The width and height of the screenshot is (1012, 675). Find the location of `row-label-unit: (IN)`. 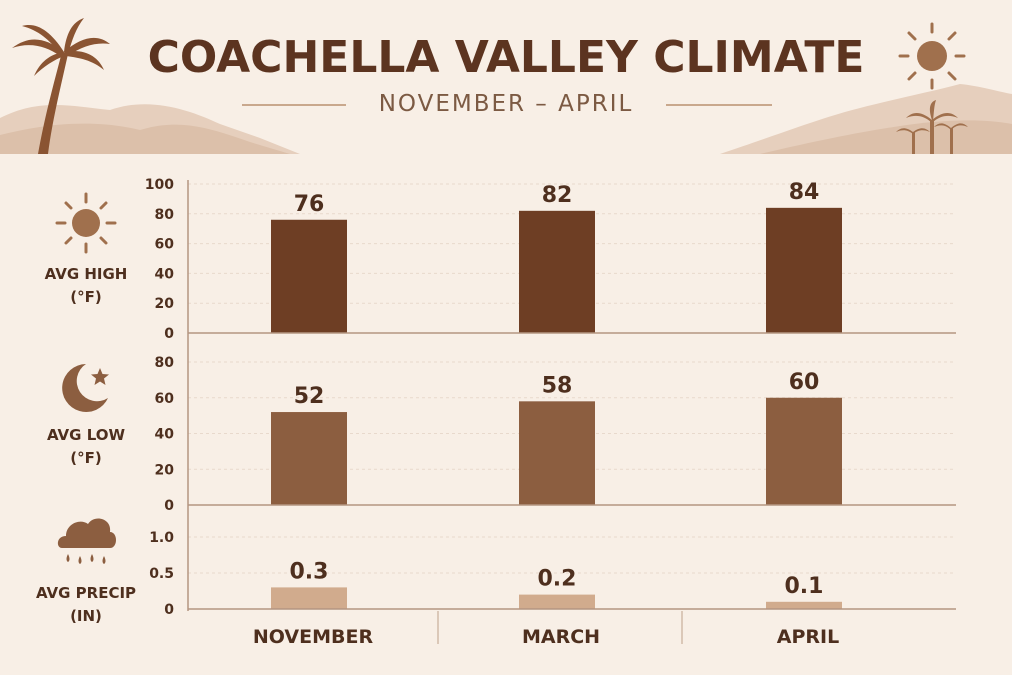

row-label-unit: (IN) is located at coordinates (86, 616).